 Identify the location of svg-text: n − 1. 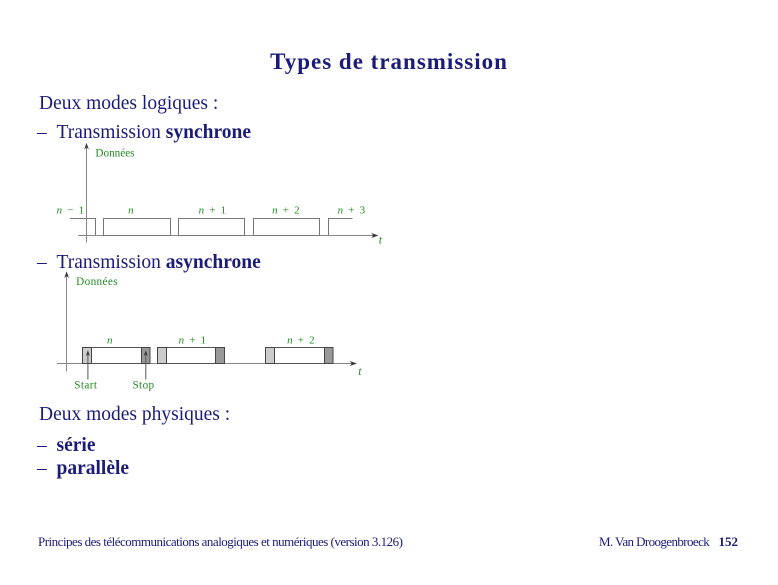
(71, 211).